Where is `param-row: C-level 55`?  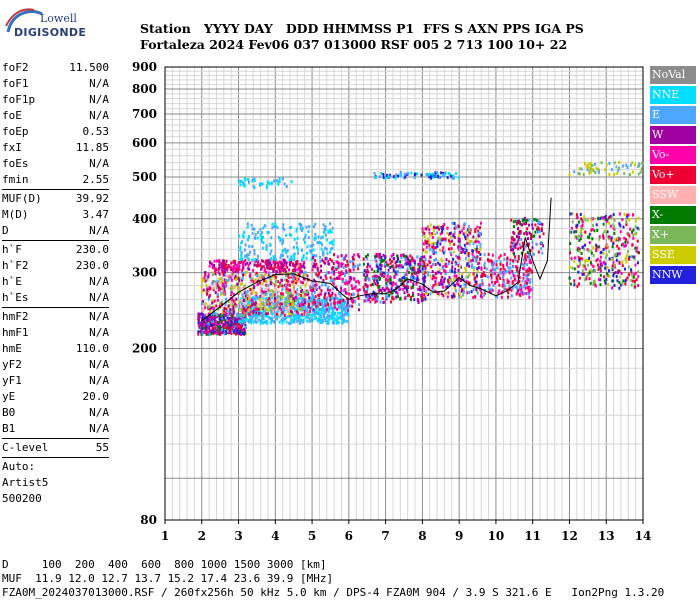
param-row: C-level 55 is located at coordinates (55, 448).